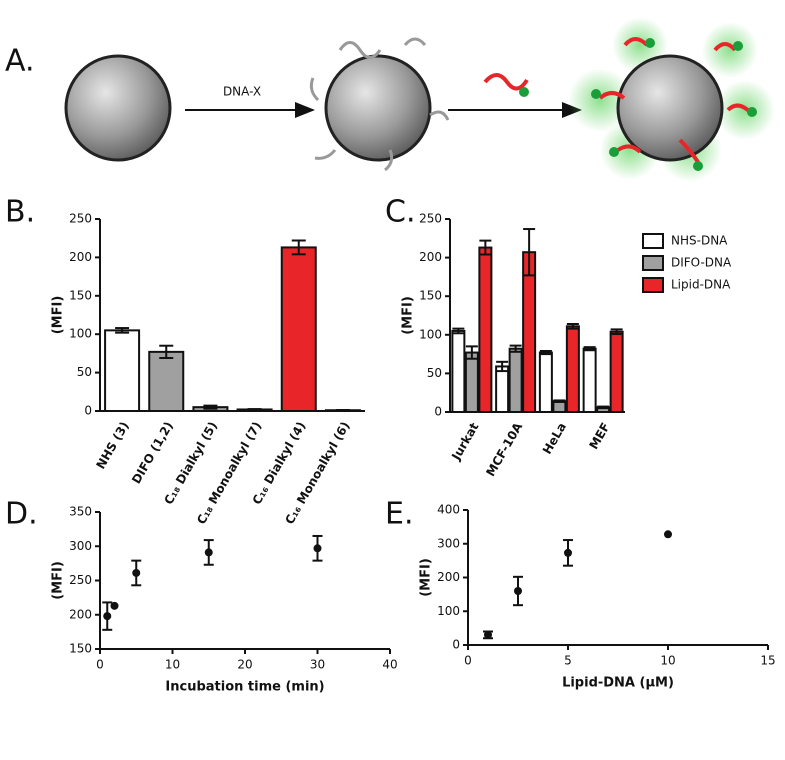 The image size is (785, 760). I want to click on x-tick-label: NHS (3), so click(112, 445).